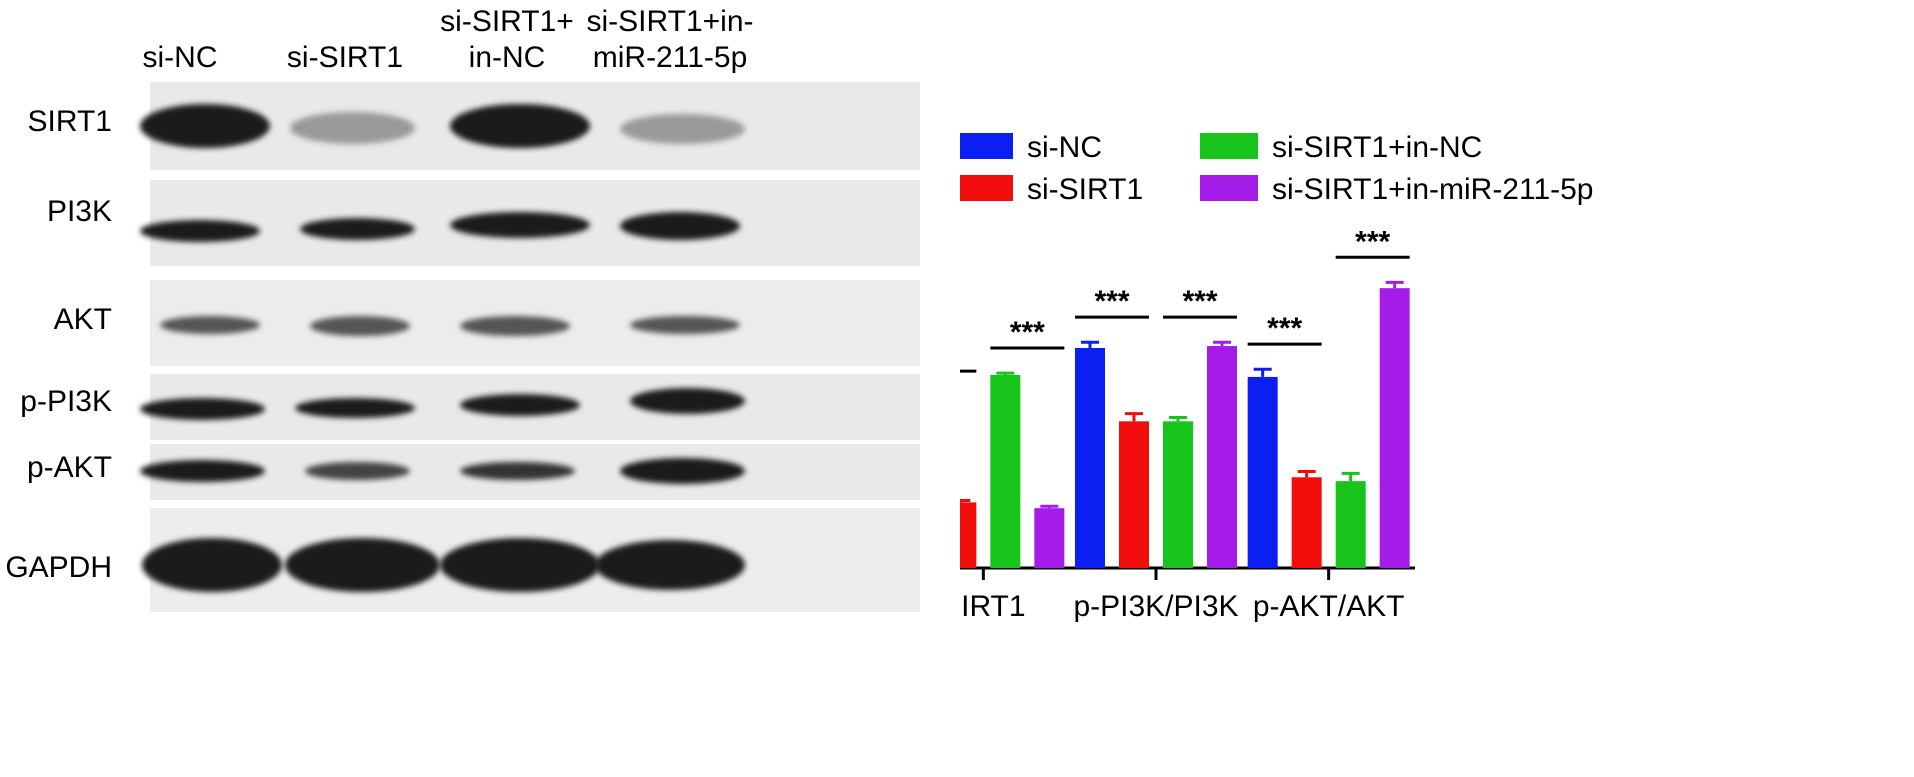 The height and width of the screenshot is (777, 1914). I want to click on blot-strip-akt, so click(535, 323).